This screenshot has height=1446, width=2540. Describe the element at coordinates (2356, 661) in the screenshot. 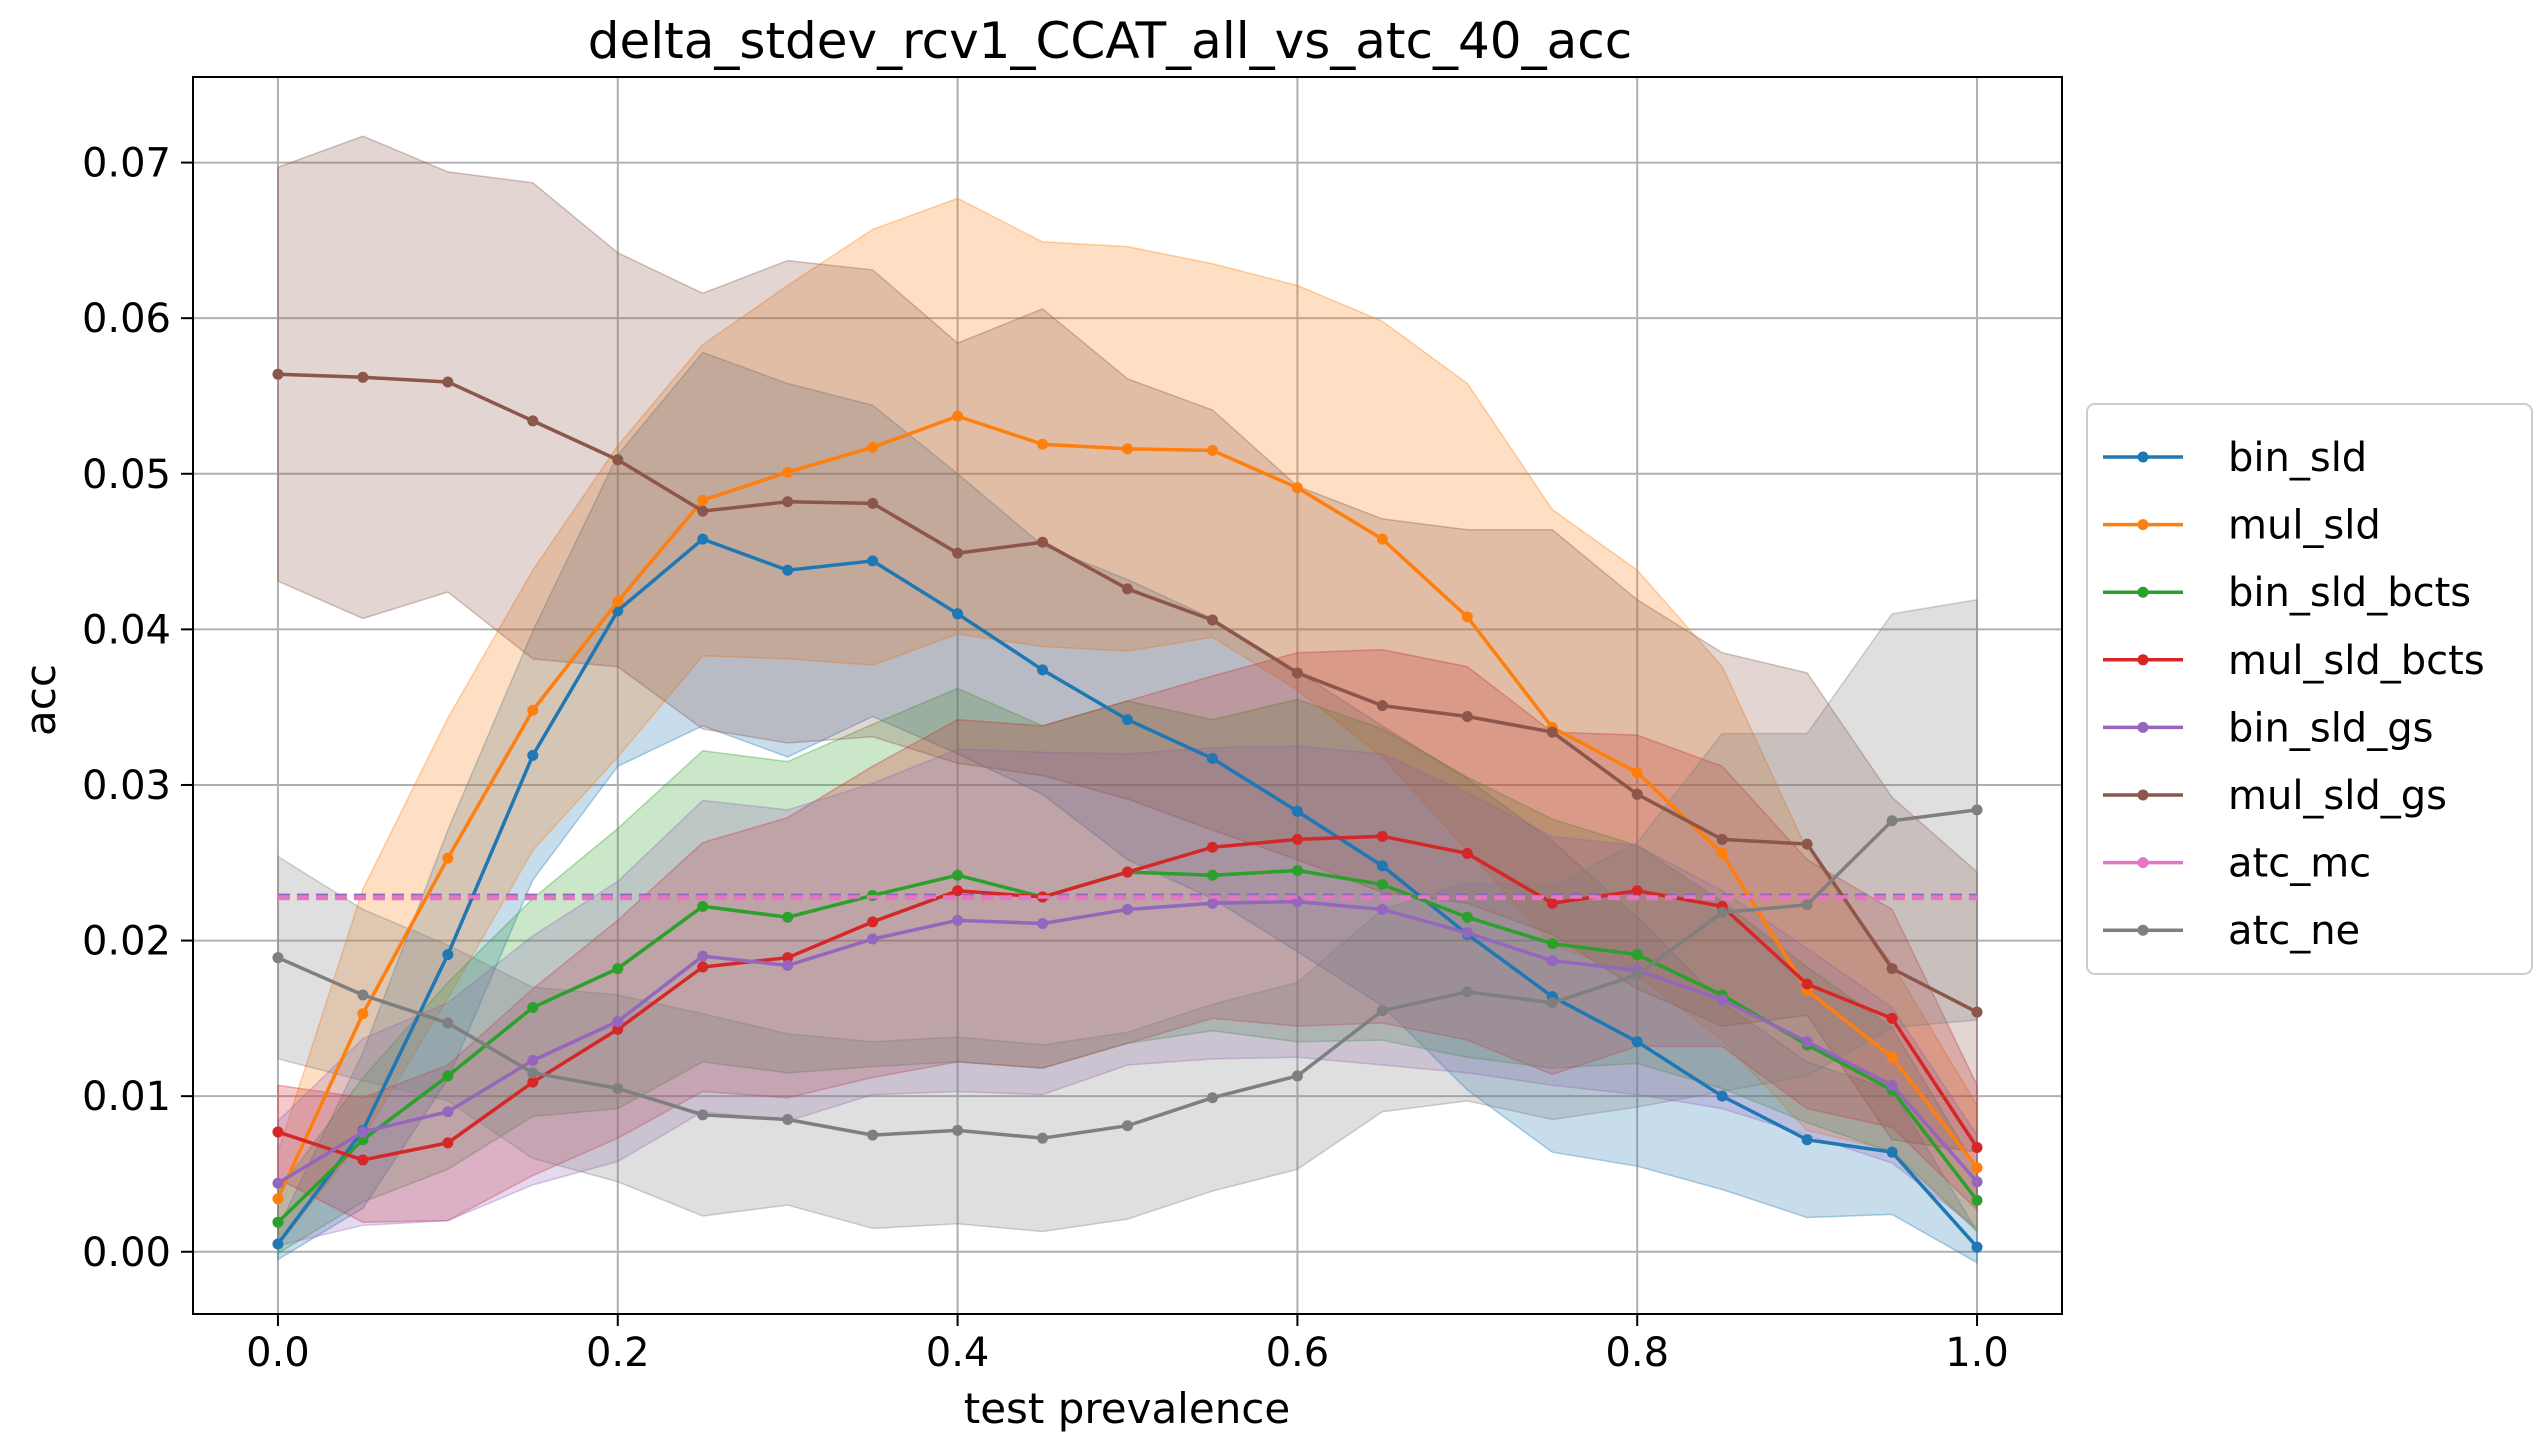

I see `legend-label: mul_sld_bcts` at that location.